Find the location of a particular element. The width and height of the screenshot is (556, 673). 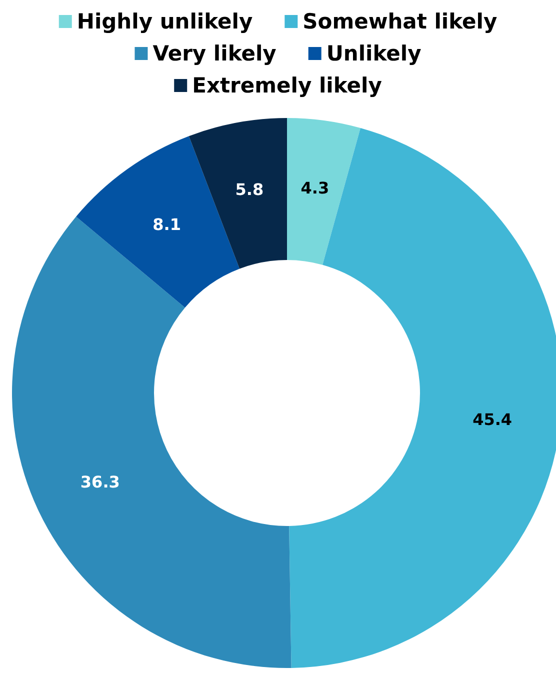

legend-label: Very likely is located at coordinates (214, 54).